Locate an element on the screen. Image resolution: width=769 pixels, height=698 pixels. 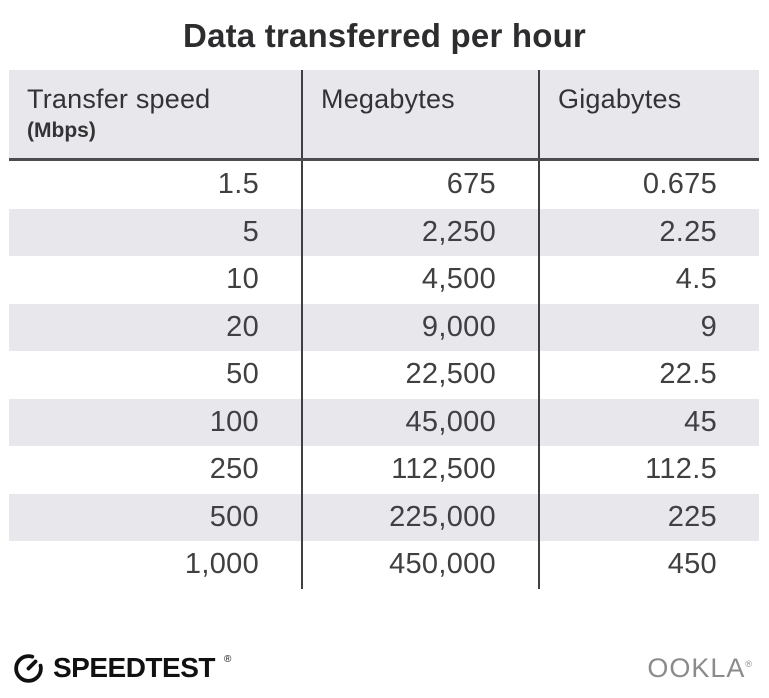
speedtest-logo: SPEEDTEST ® is located at coordinates (122, 668).